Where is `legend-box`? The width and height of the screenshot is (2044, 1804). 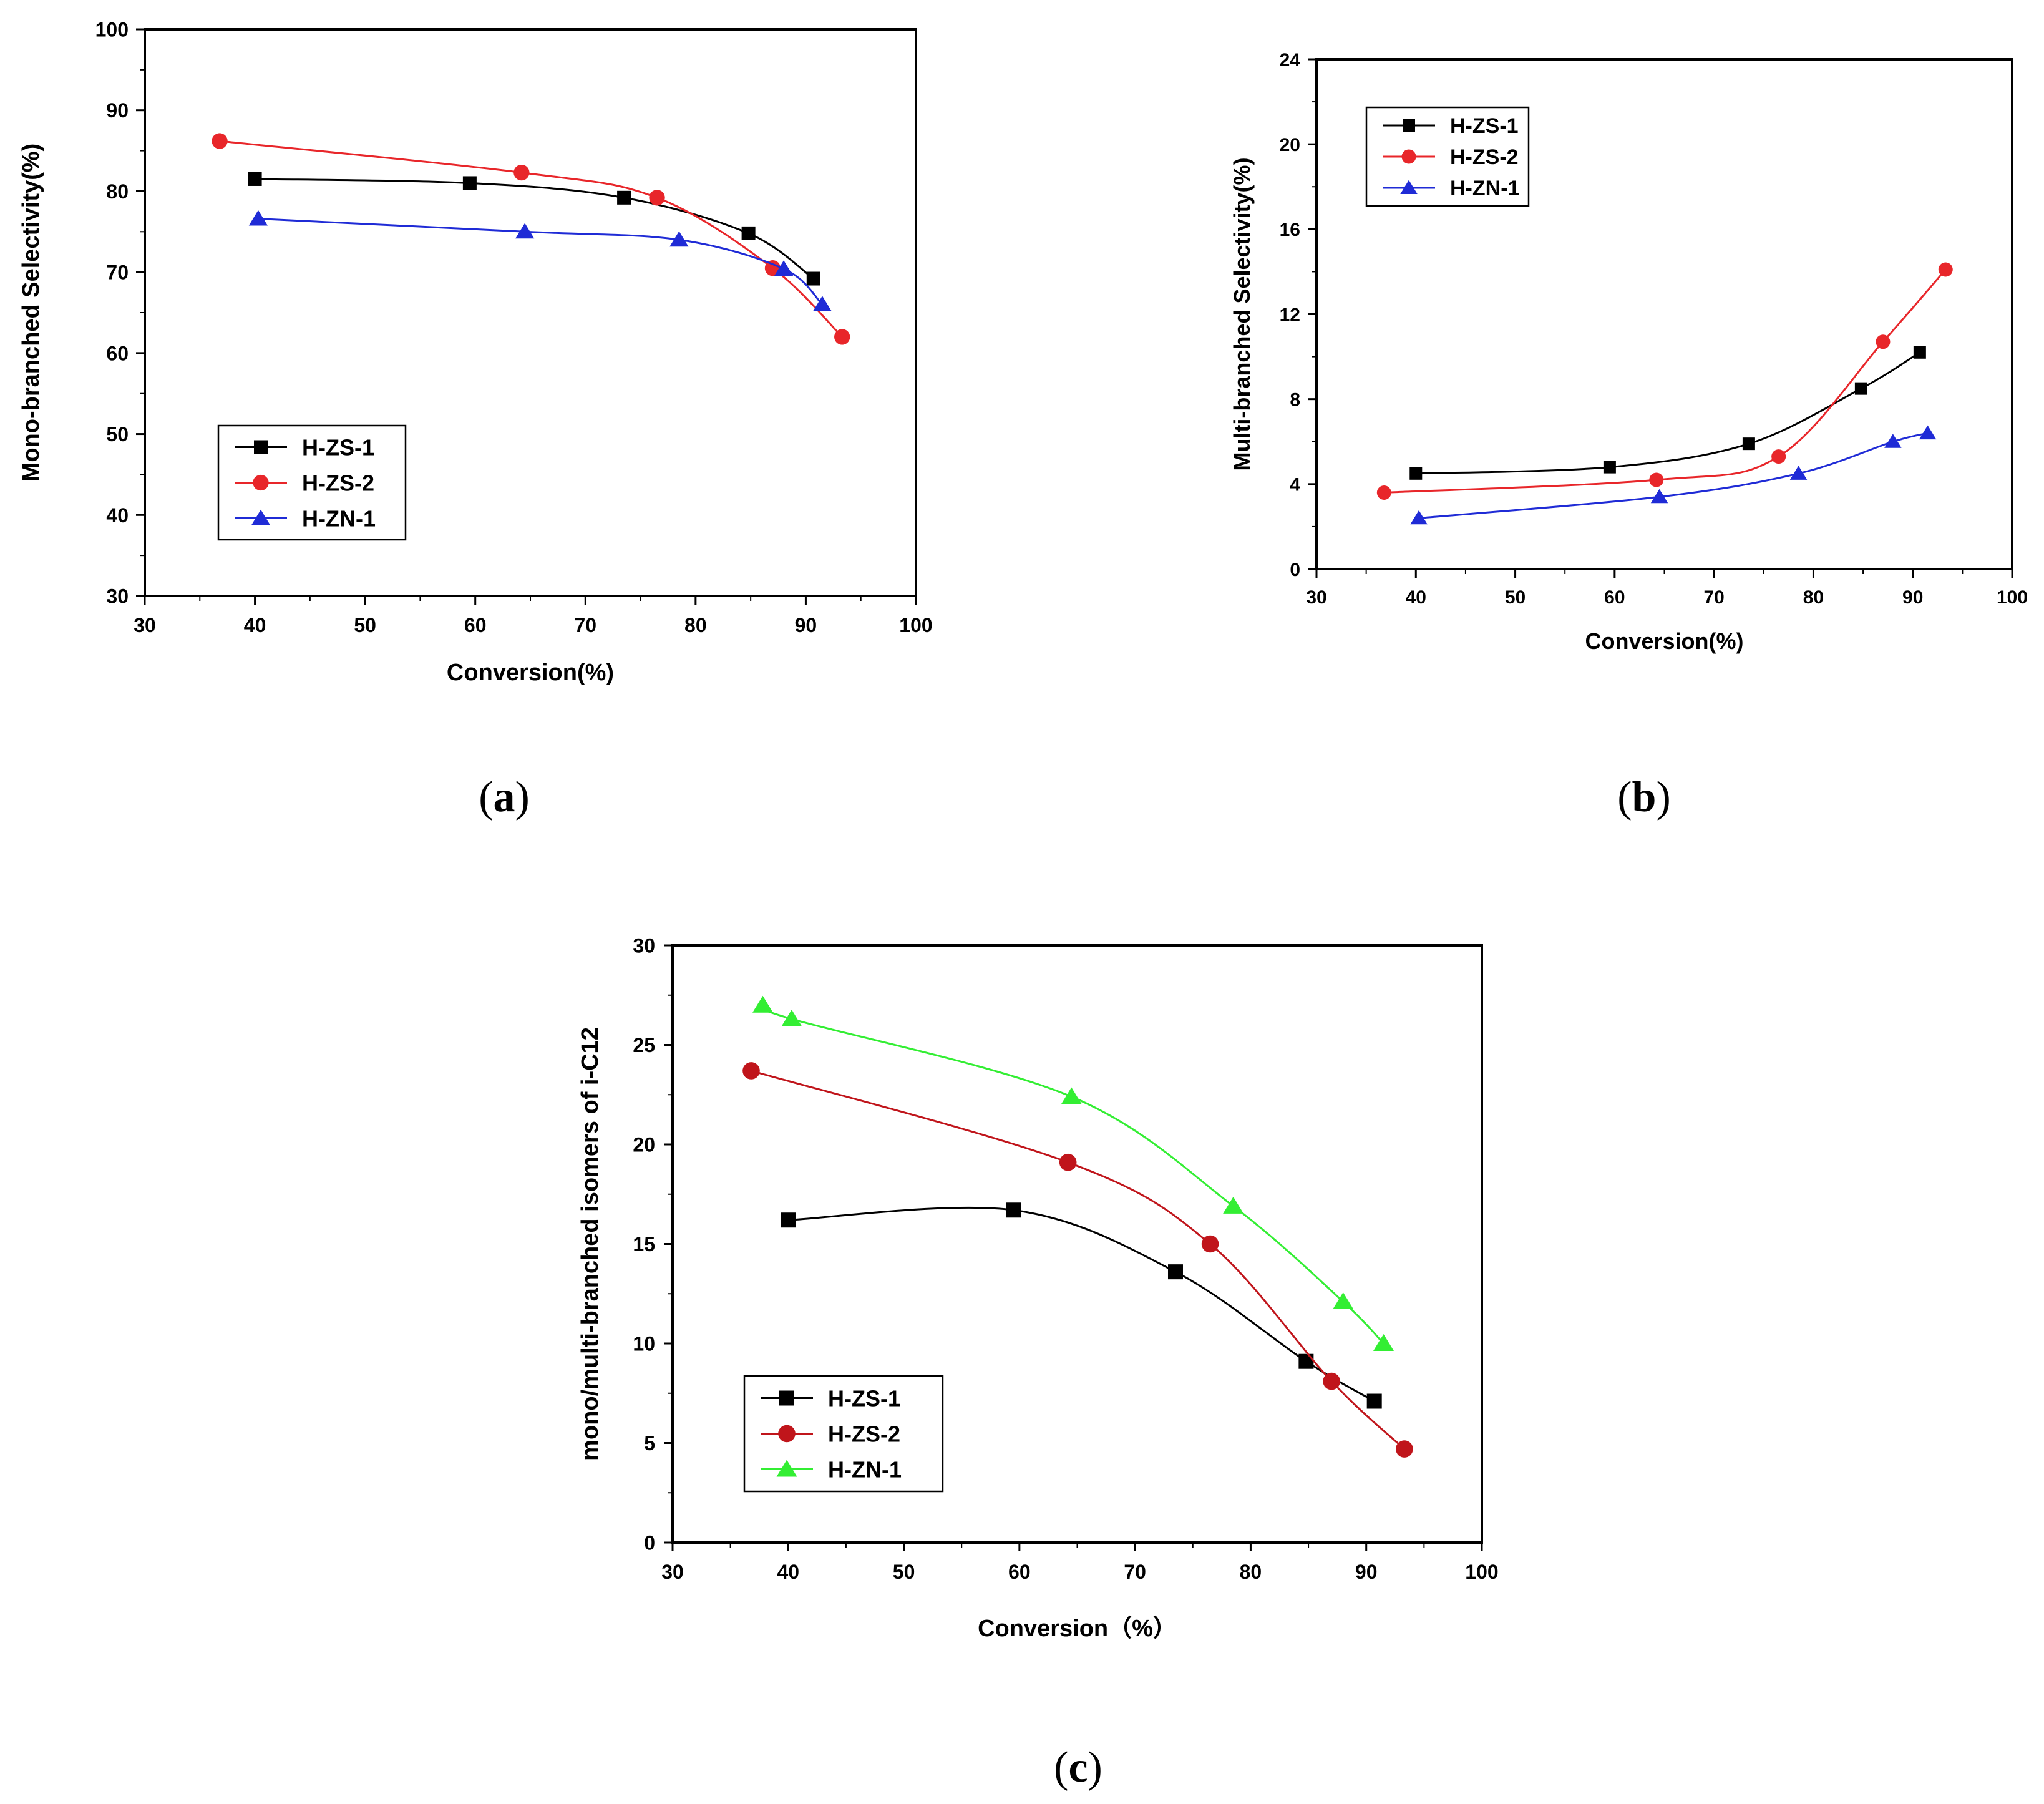 legend-box is located at coordinates (312, 482).